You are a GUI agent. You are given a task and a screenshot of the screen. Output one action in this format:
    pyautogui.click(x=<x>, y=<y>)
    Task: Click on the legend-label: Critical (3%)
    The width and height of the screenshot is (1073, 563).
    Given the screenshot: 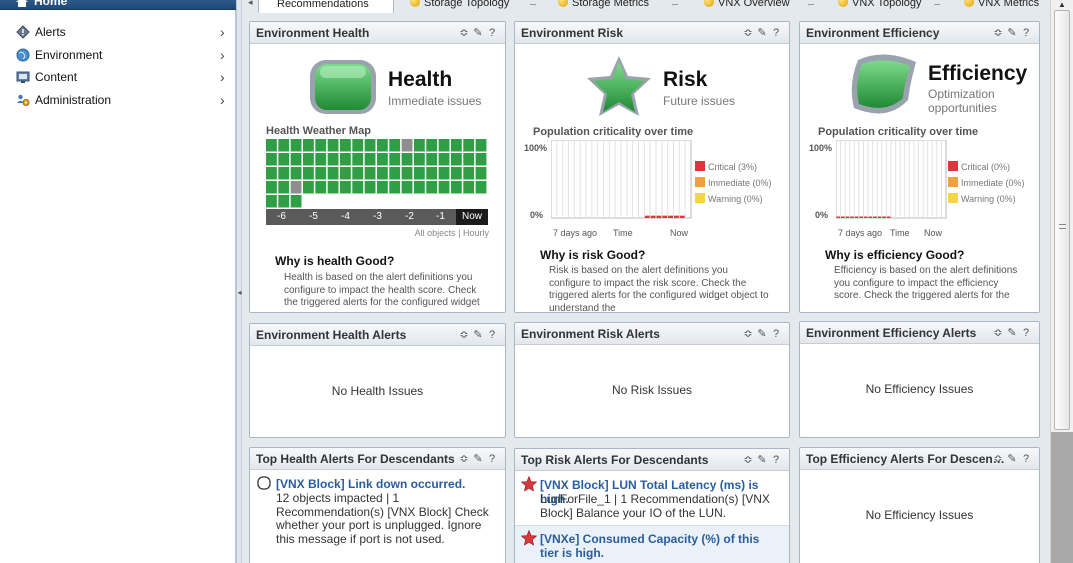 What is the action you would take?
    pyautogui.click(x=733, y=167)
    